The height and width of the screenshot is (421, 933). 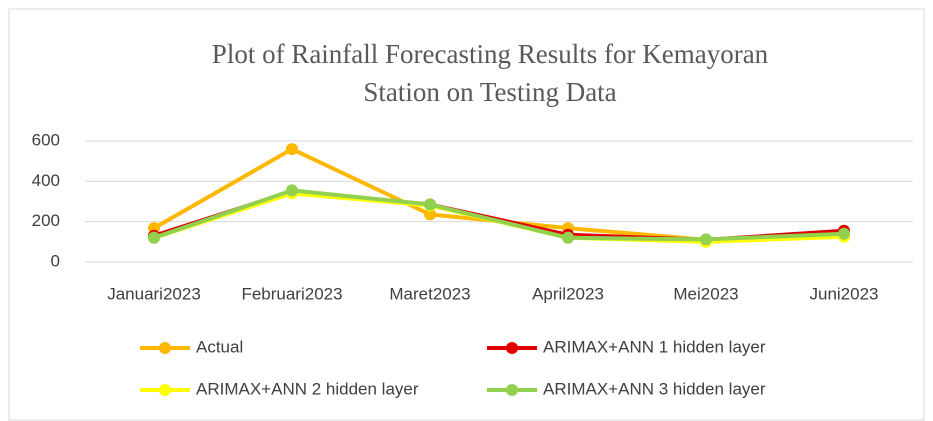 I want to click on x-tick-label: Januari2023, so click(x=154, y=293).